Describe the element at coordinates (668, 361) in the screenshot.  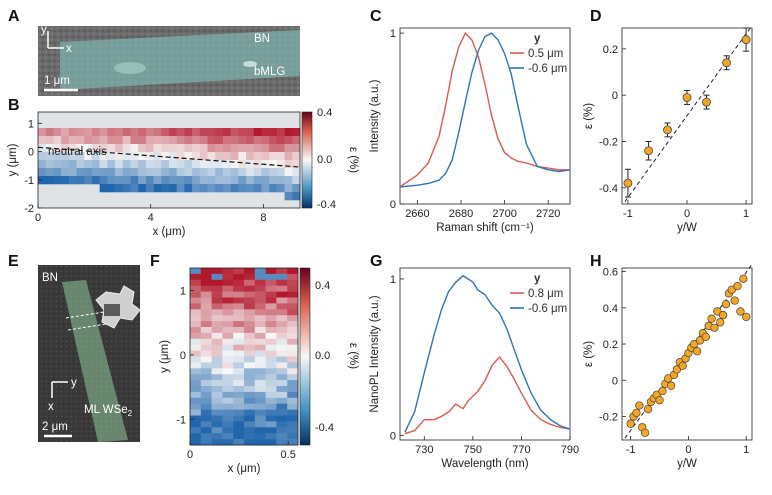
I see `panel-H: H -1 0 1 0.6 0.4 0.2 0 -0.2 y/W ε (%)` at that location.